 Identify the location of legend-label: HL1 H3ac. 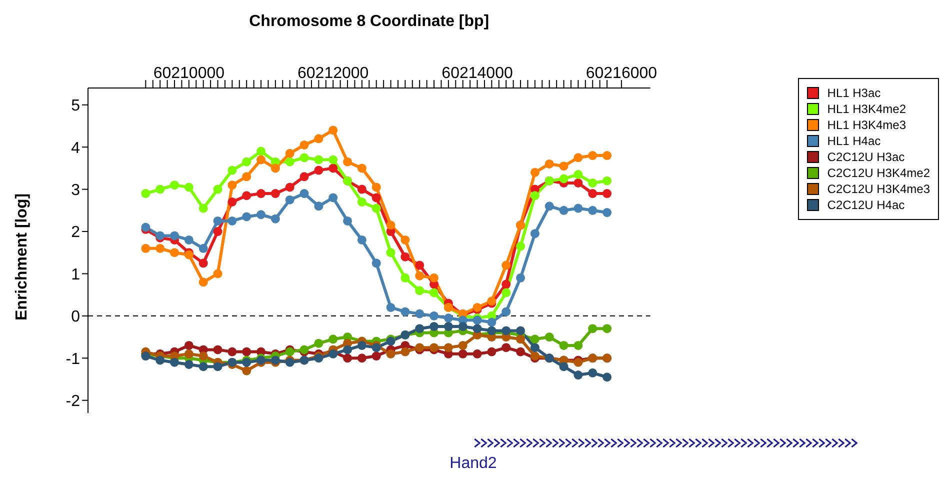
(854, 93).